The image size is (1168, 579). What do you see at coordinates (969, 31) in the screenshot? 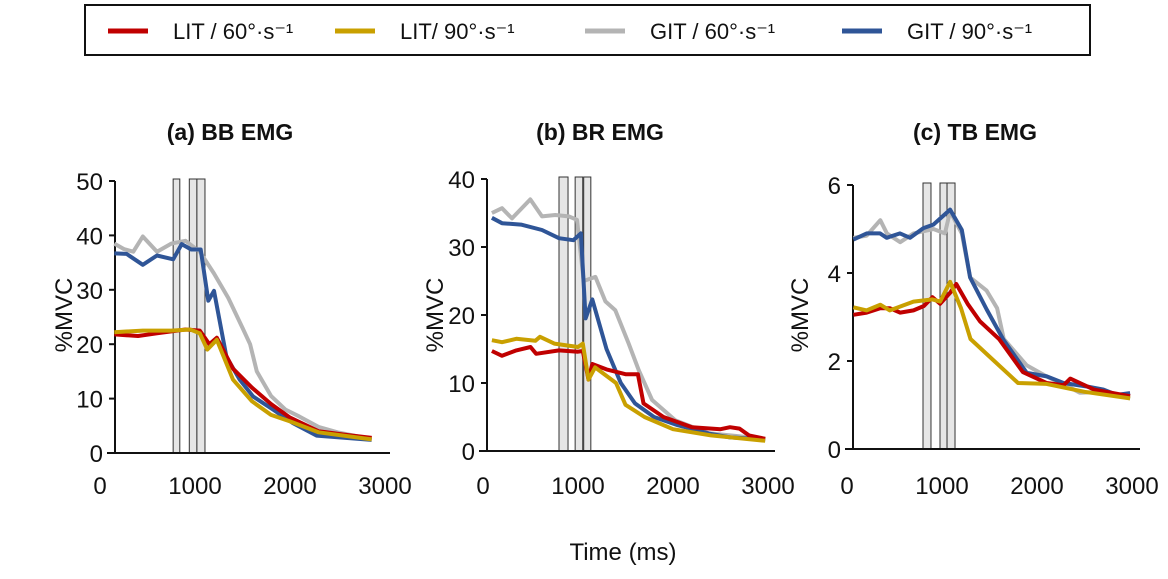
I see `legend-label: GIT / 90°·s⁻¹` at bounding box center [969, 31].